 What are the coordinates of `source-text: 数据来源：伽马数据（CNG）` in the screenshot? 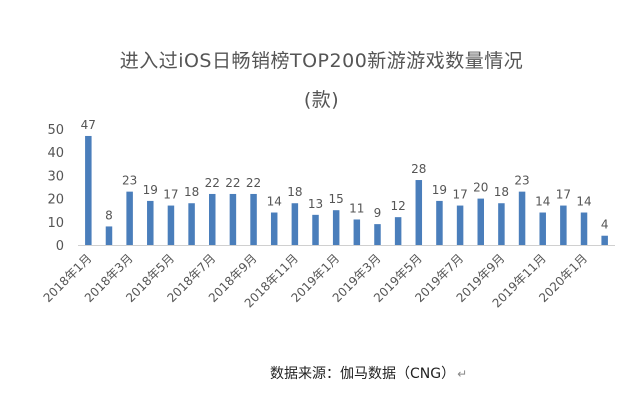 It's located at (363, 374).